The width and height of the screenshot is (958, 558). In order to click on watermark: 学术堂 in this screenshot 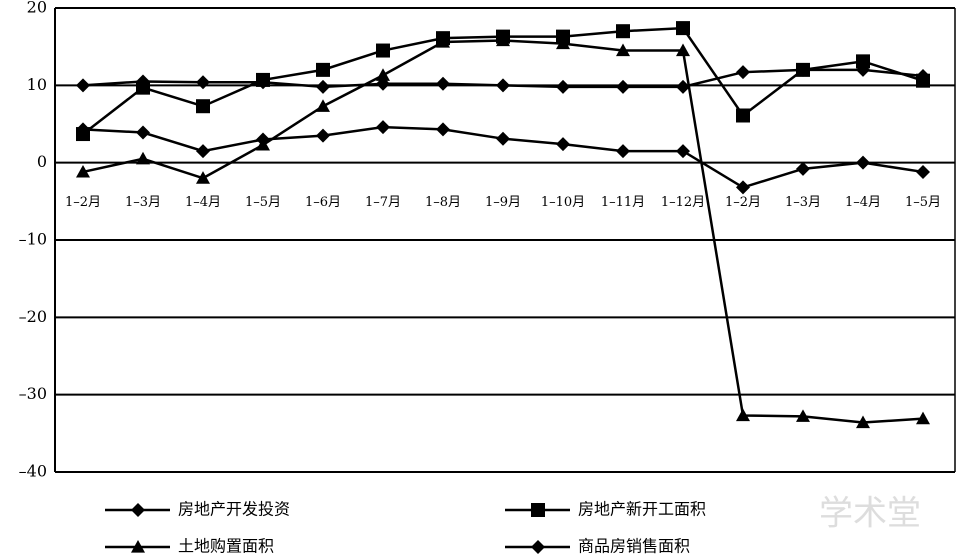, I will do `click(870, 514)`.